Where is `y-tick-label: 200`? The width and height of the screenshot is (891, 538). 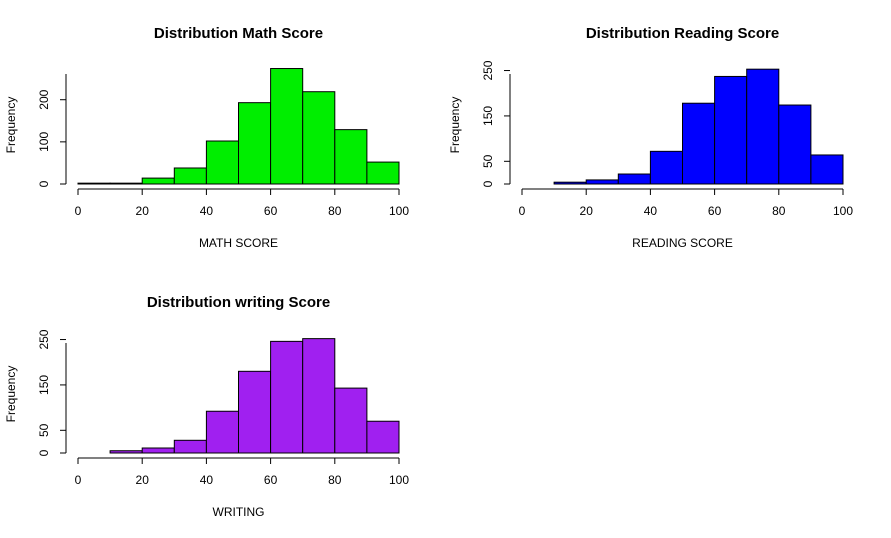 y-tick-label: 200 is located at coordinates (44, 99).